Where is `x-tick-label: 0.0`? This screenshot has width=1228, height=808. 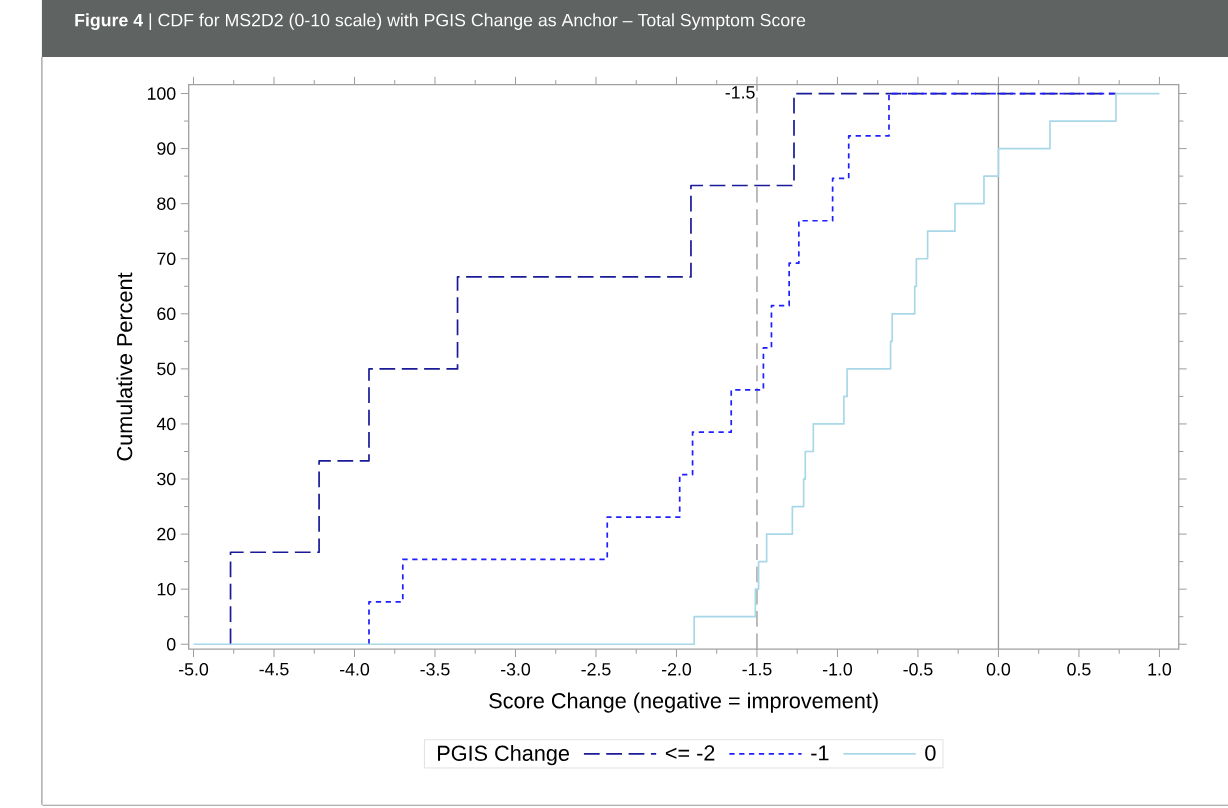 x-tick-label: 0.0 is located at coordinates (998, 669).